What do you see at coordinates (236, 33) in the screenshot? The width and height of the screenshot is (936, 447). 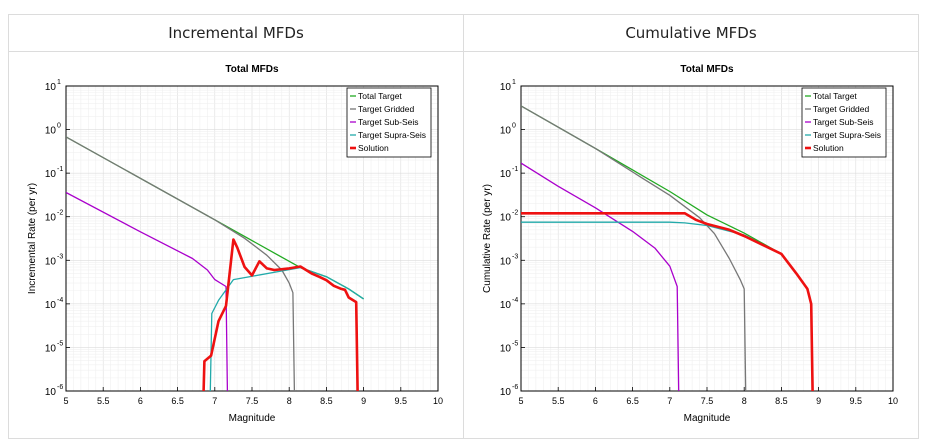 I see `panel-title: Incremental MFDs` at bounding box center [236, 33].